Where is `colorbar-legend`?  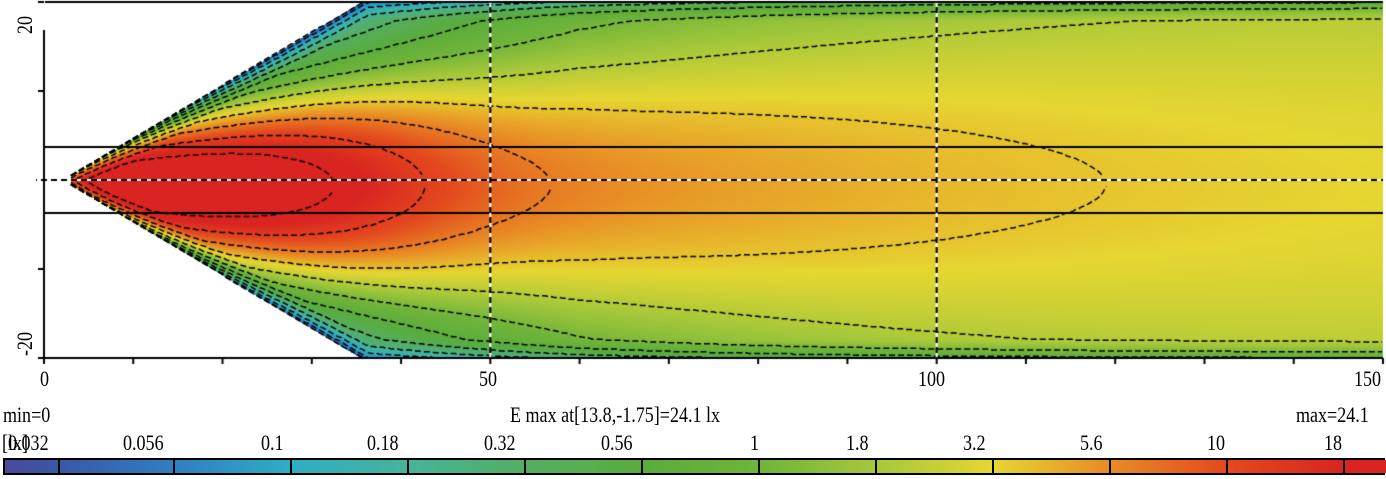 colorbar-legend is located at coordinates (694, 466).